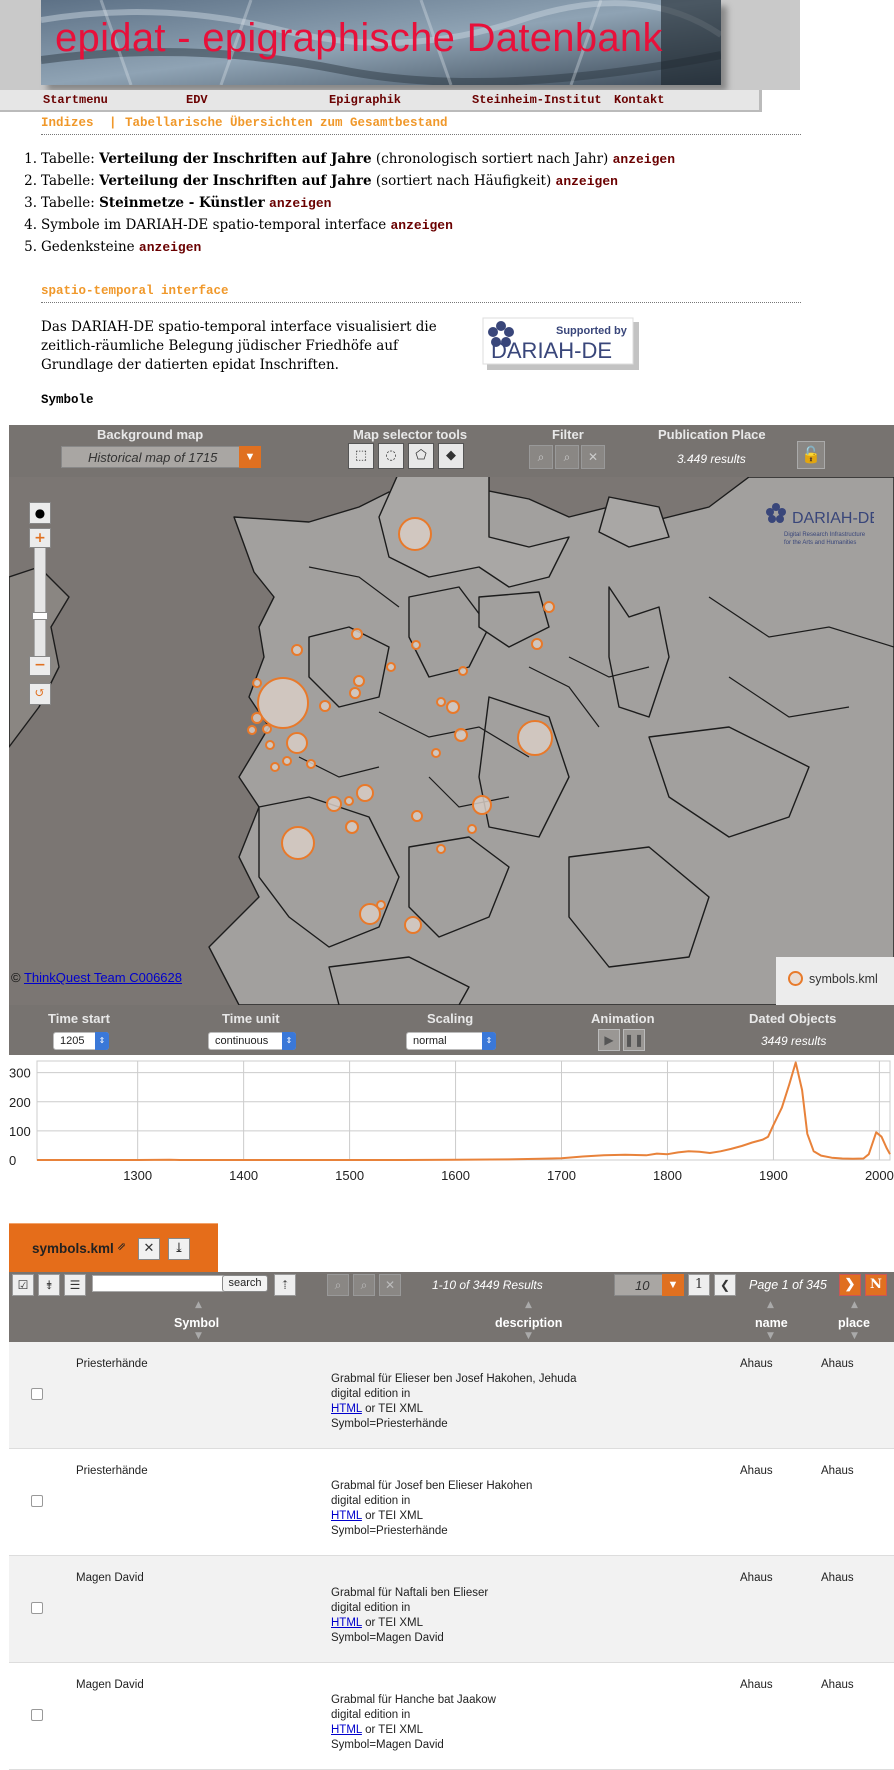  I want to click on time-start-title: Time start, so click(79, 1018).